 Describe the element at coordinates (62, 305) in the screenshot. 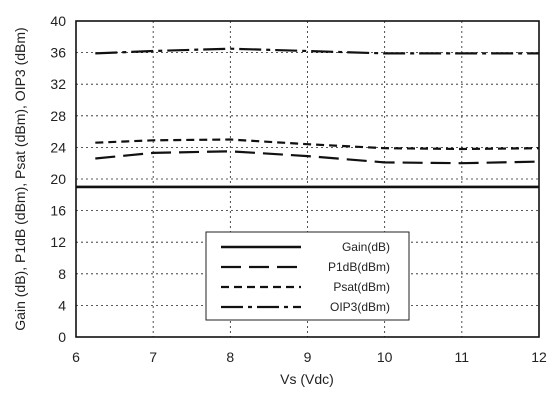

I see `y-tick-label: 4` at that location.